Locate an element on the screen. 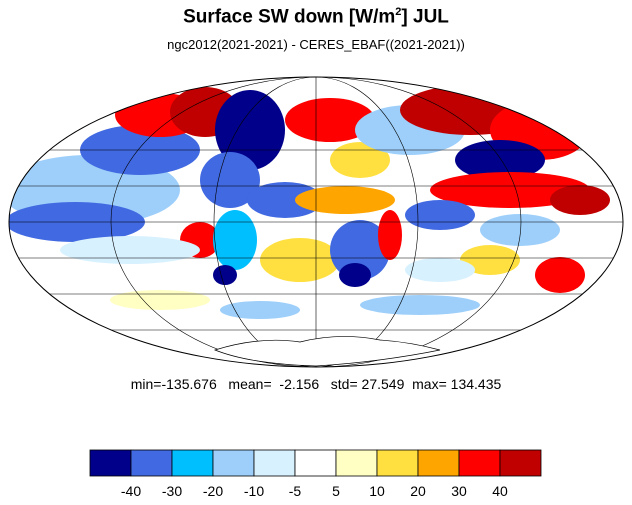  colorbar-tick-label: -40 is located at coordinates (131, 491).